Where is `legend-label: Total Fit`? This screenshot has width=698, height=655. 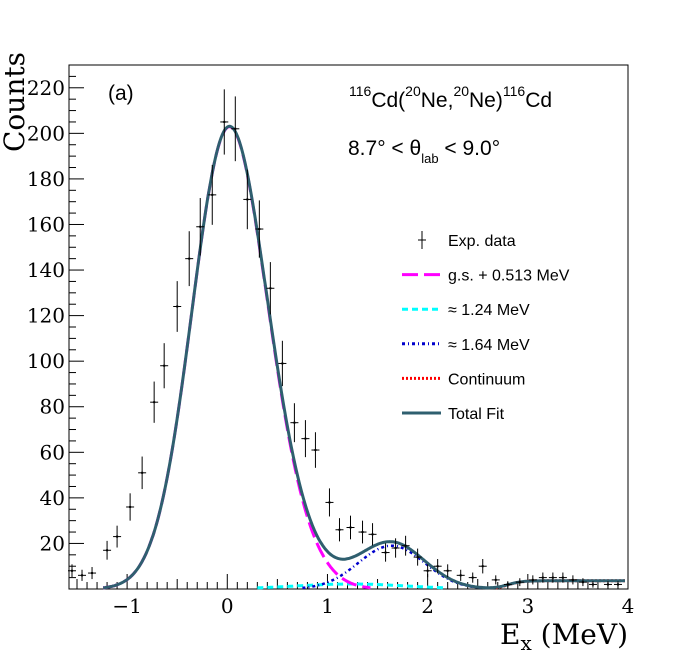 legend-label: Total Fit is located at coordinates (476, 414).